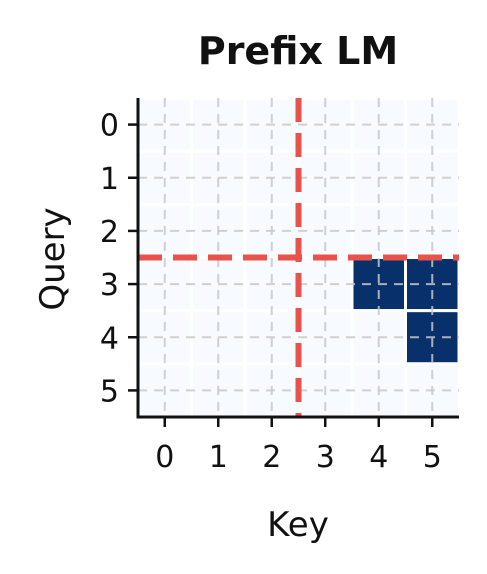 This screenshot has height=574, width=487. I want to click on x-tick-label-0: 0, so click(164, 457).